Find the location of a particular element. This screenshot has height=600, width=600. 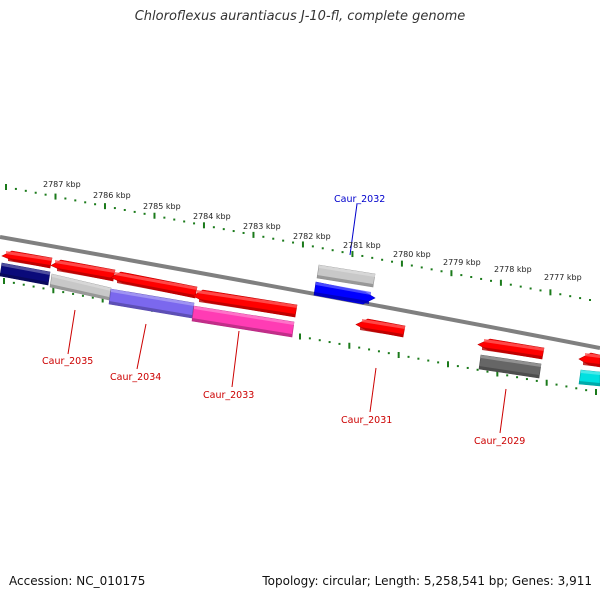

gene-feature-navy is located at coordinates (25, 274).